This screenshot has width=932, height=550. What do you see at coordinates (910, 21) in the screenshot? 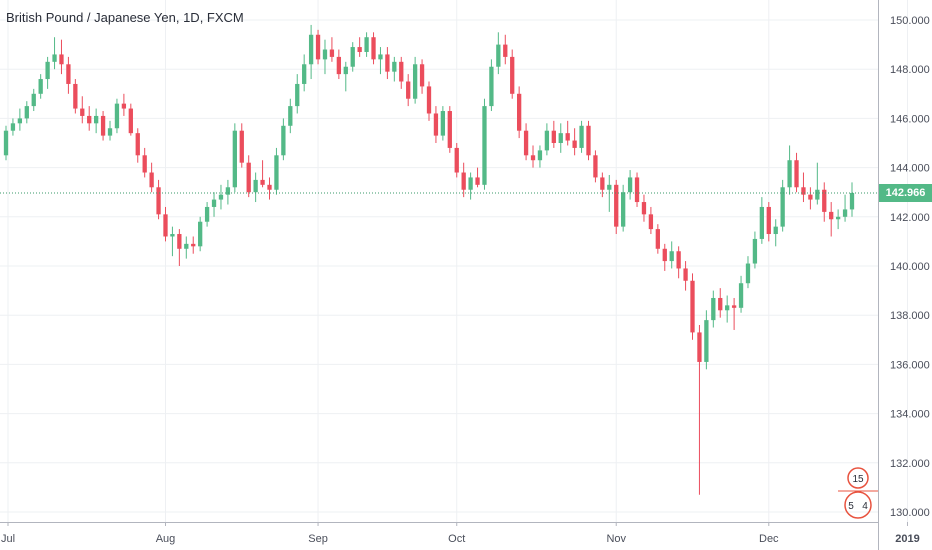
I see `y-tick-label: 150.000` at bounding box center [910, 21].